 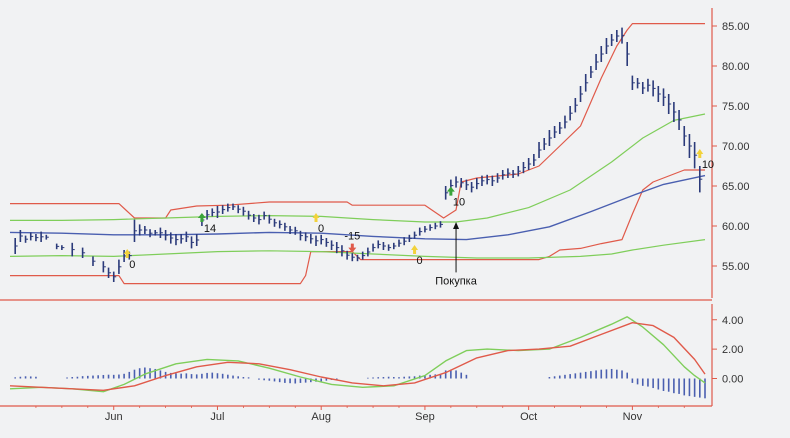 I want to click on month-label-sep: Sep, so click(x=425, y=417).